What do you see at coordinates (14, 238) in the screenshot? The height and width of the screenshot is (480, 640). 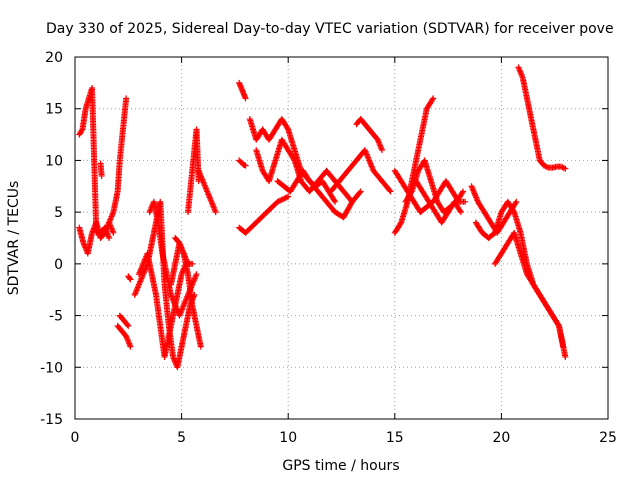 I see `y-axis-label: SDTVAR / TECUs` at bounding box center [14, 238].